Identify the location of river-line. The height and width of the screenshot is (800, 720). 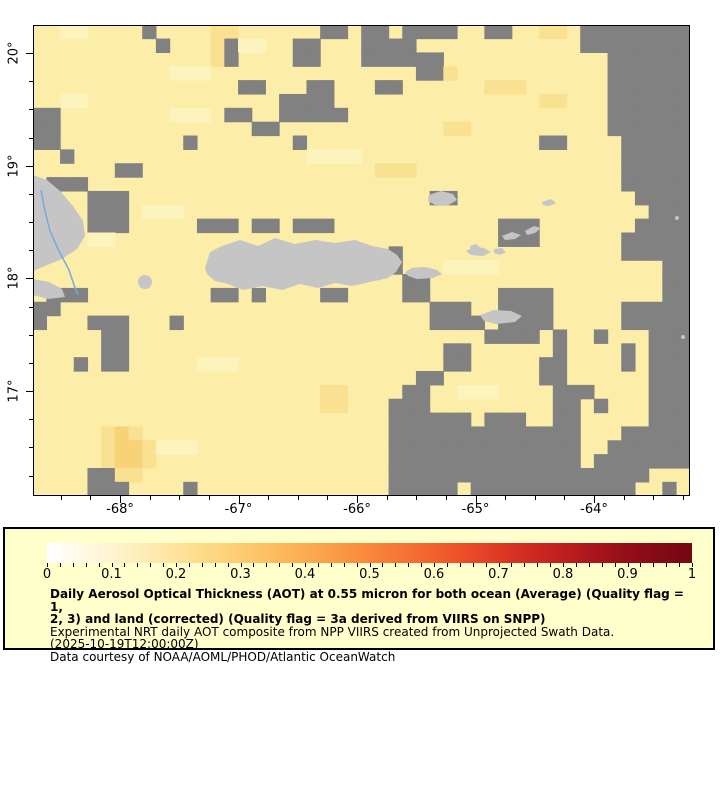
(59, 242).